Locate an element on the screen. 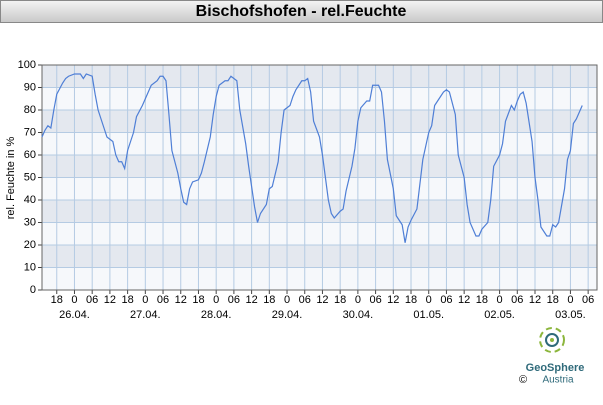 The image size is (603, 405). logo-name: GeoSphere is located at coordinates (555, 368).